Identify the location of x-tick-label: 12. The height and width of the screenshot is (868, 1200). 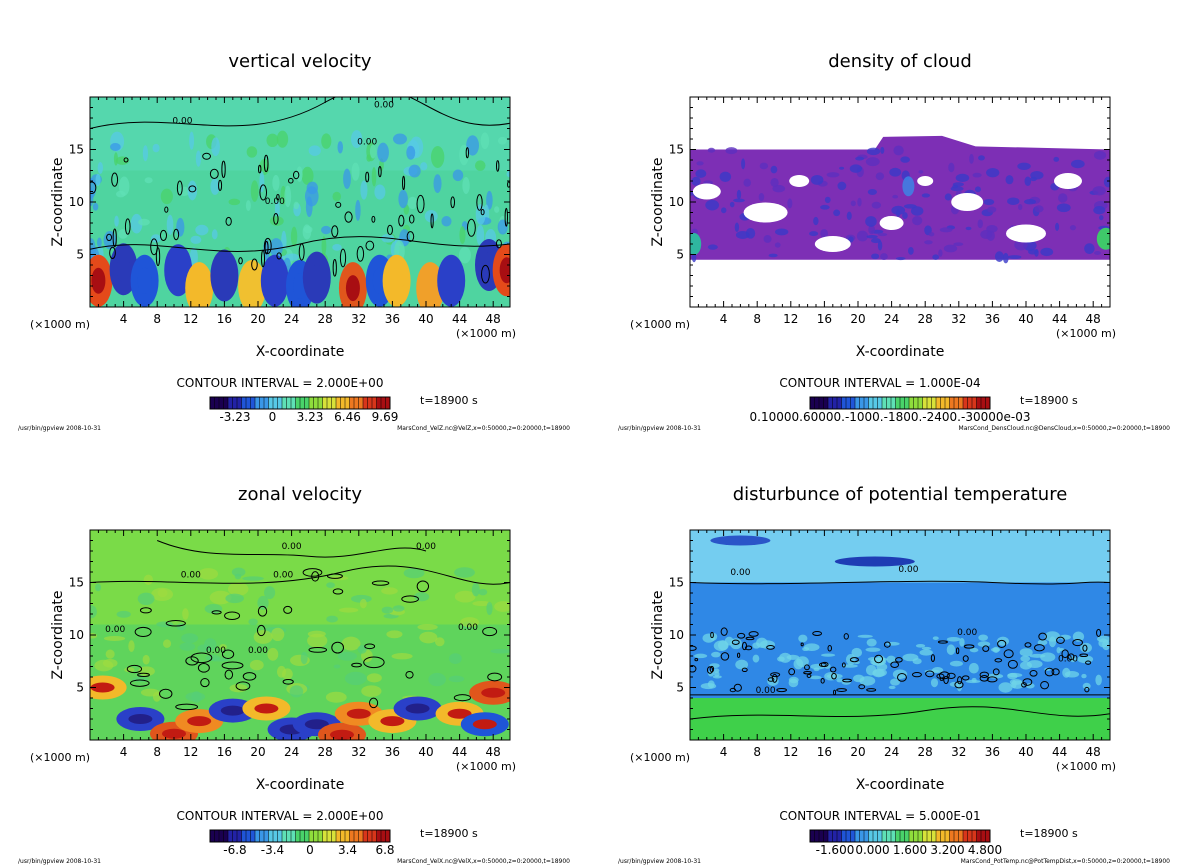
(190, 752).